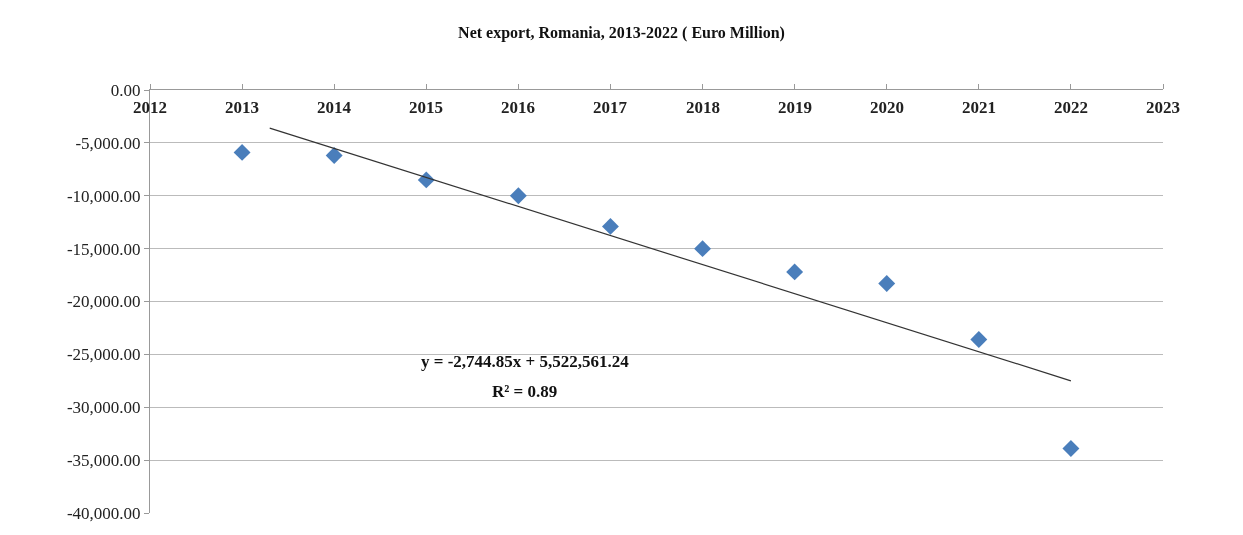 This screenshot has height=535, width=1243. What do you see at coordinates (887, 107) in the screenshot?
I see `x-tick-label: 2020` at bounding box center [887, 107].